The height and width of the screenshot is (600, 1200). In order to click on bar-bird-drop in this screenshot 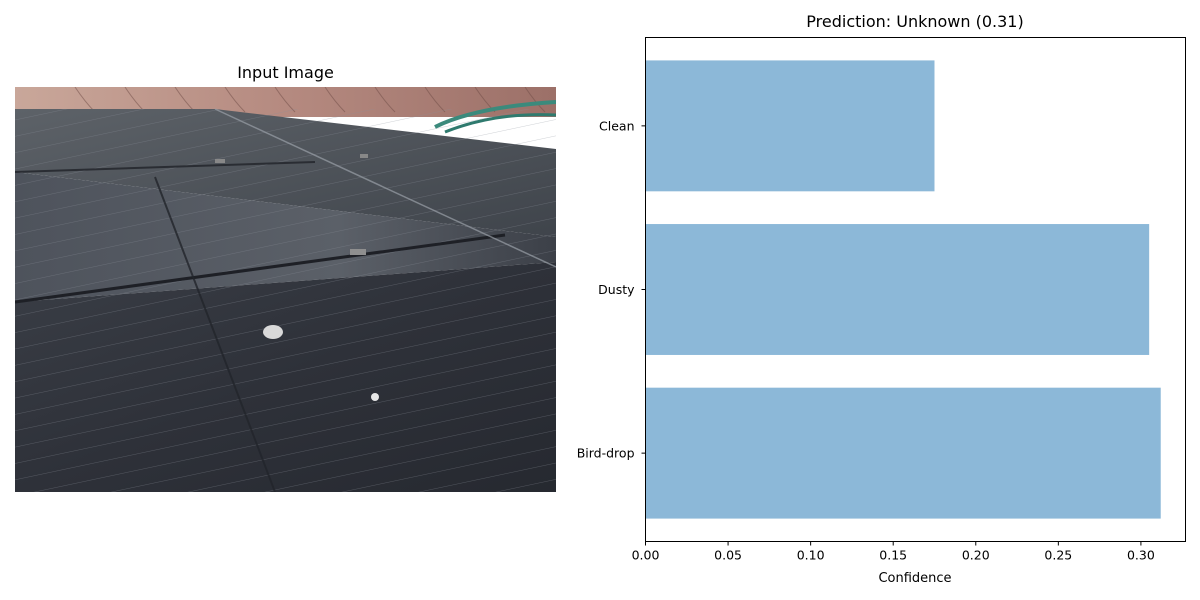, I will do `click(903, 453)`.